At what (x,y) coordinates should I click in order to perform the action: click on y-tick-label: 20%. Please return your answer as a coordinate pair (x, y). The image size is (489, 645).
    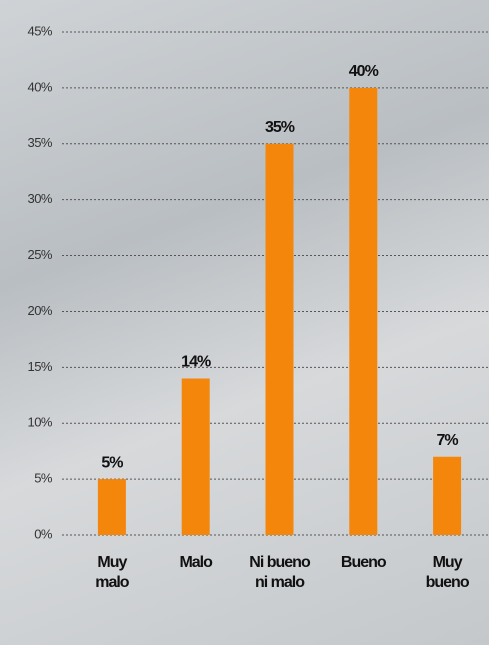
    Looking at the image, I should click on (39, 310).